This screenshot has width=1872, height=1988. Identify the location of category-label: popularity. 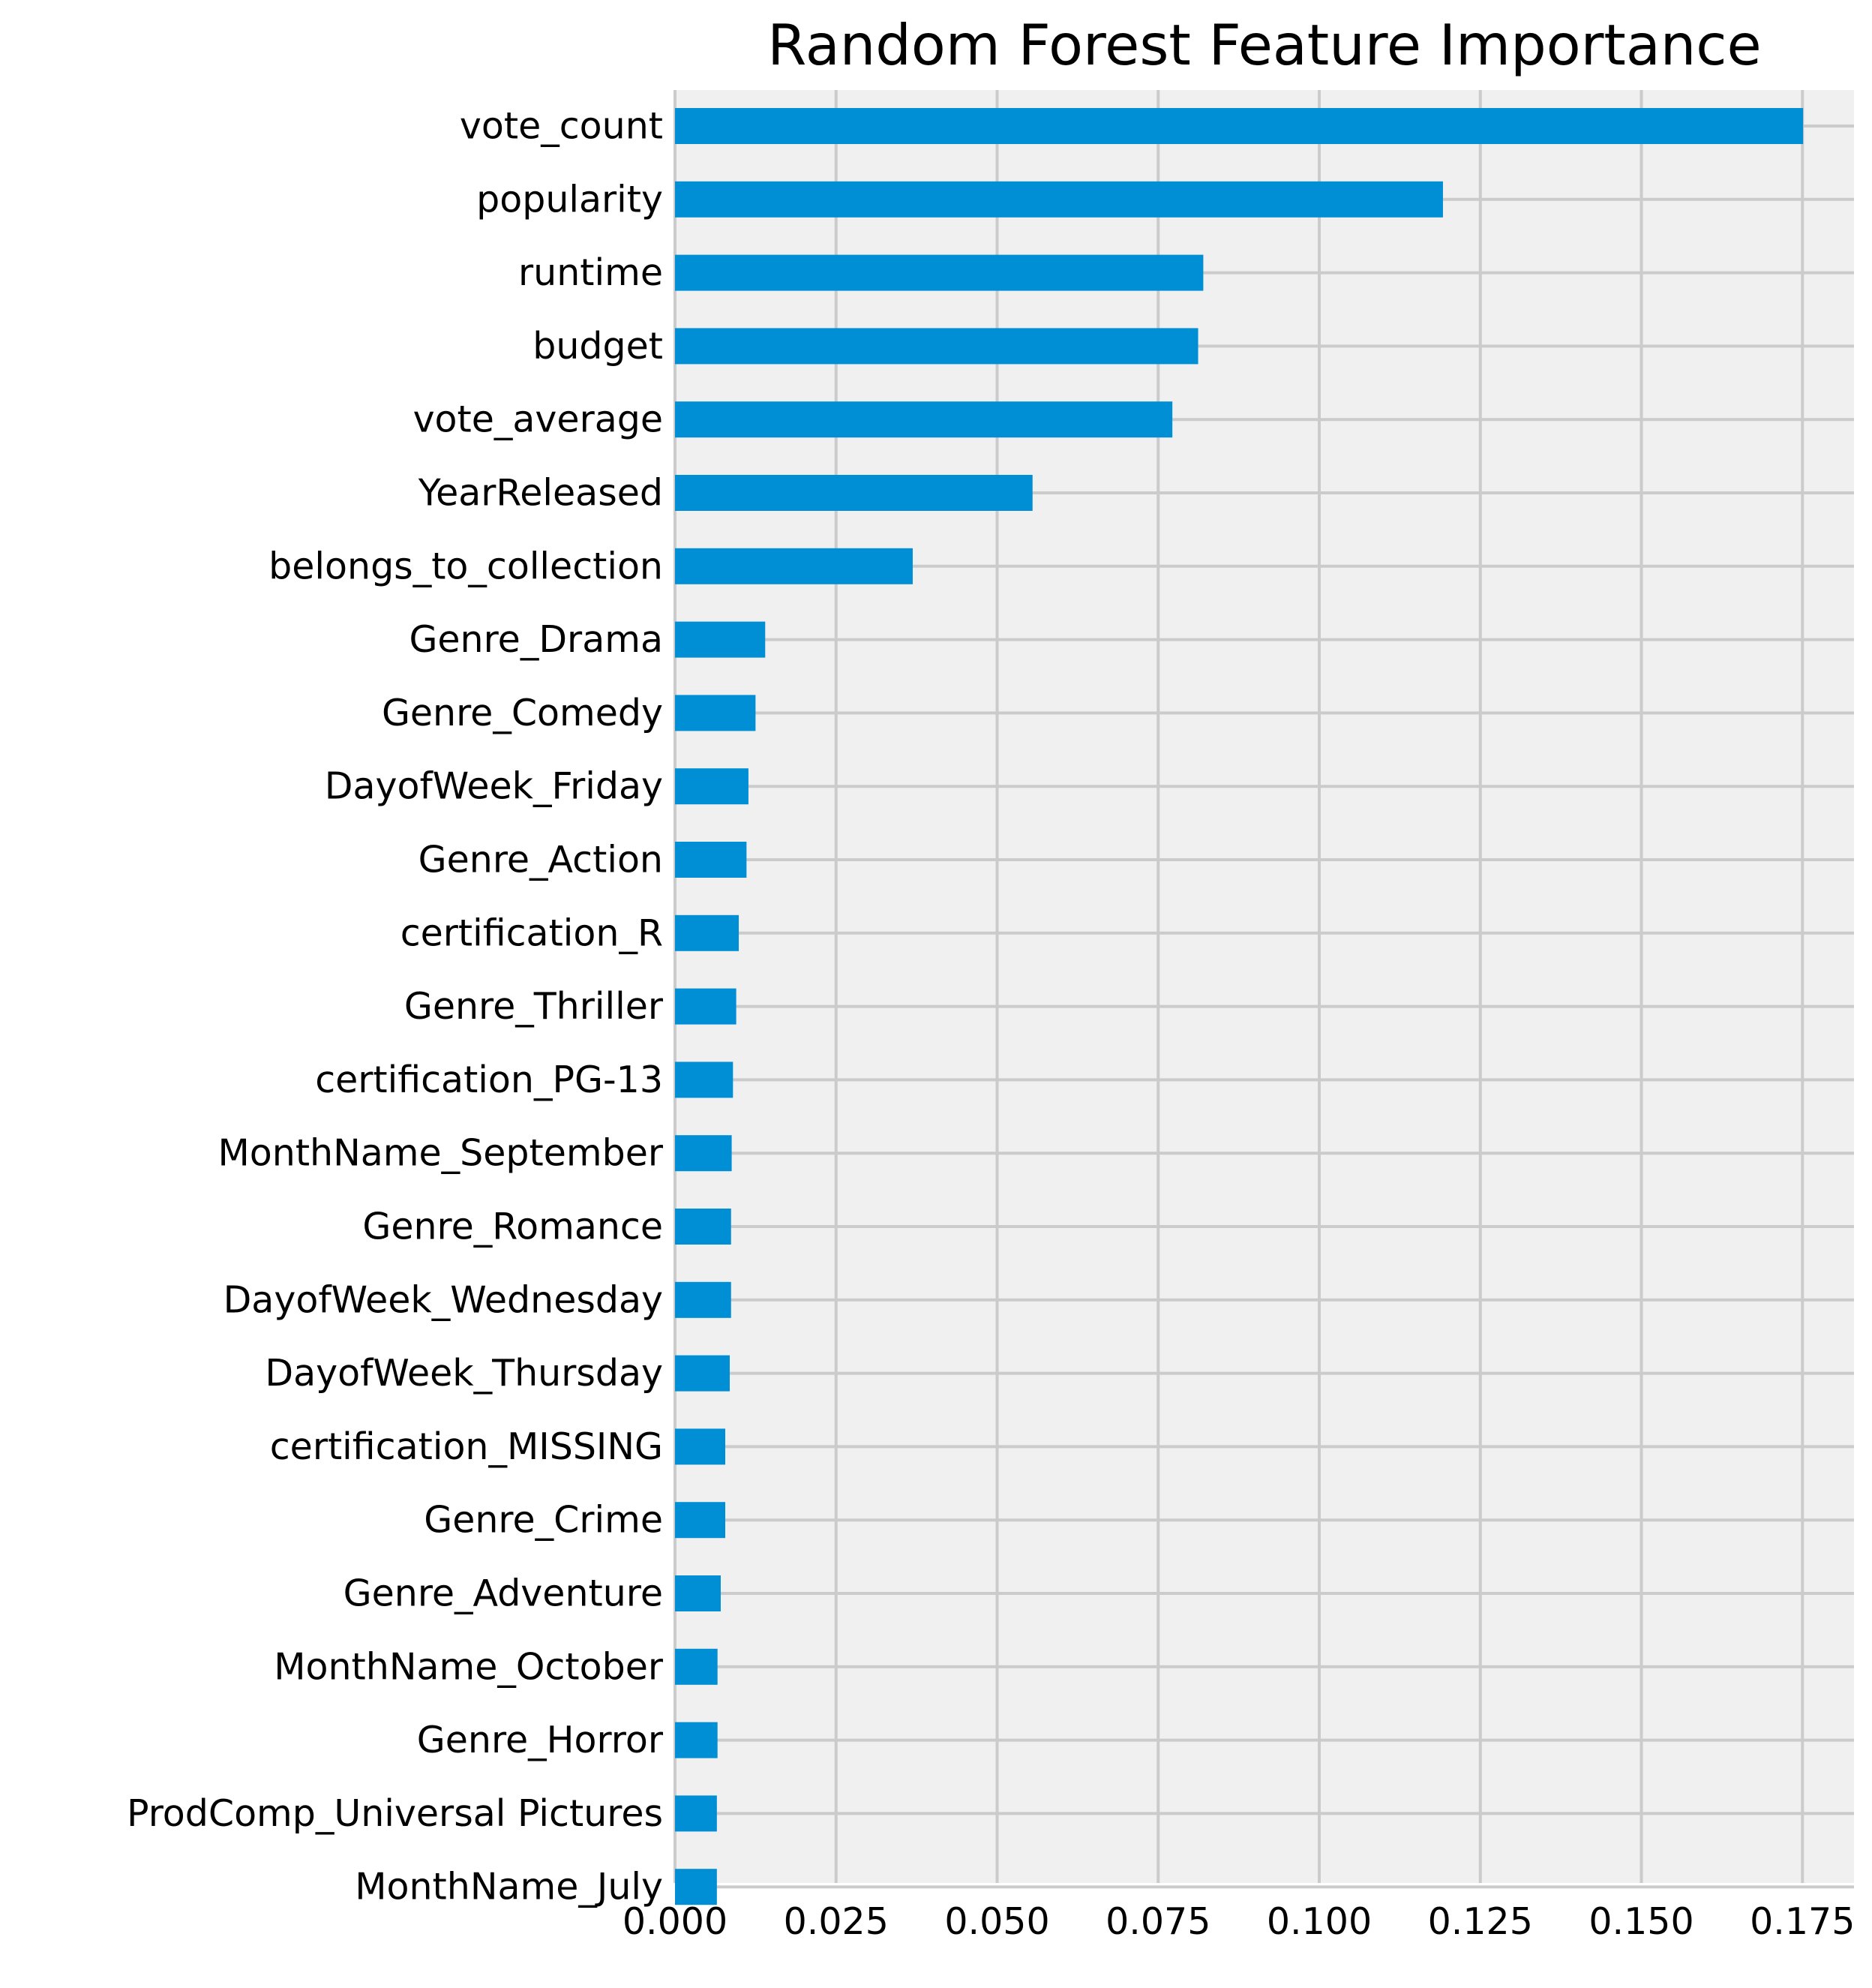
(569, 199).